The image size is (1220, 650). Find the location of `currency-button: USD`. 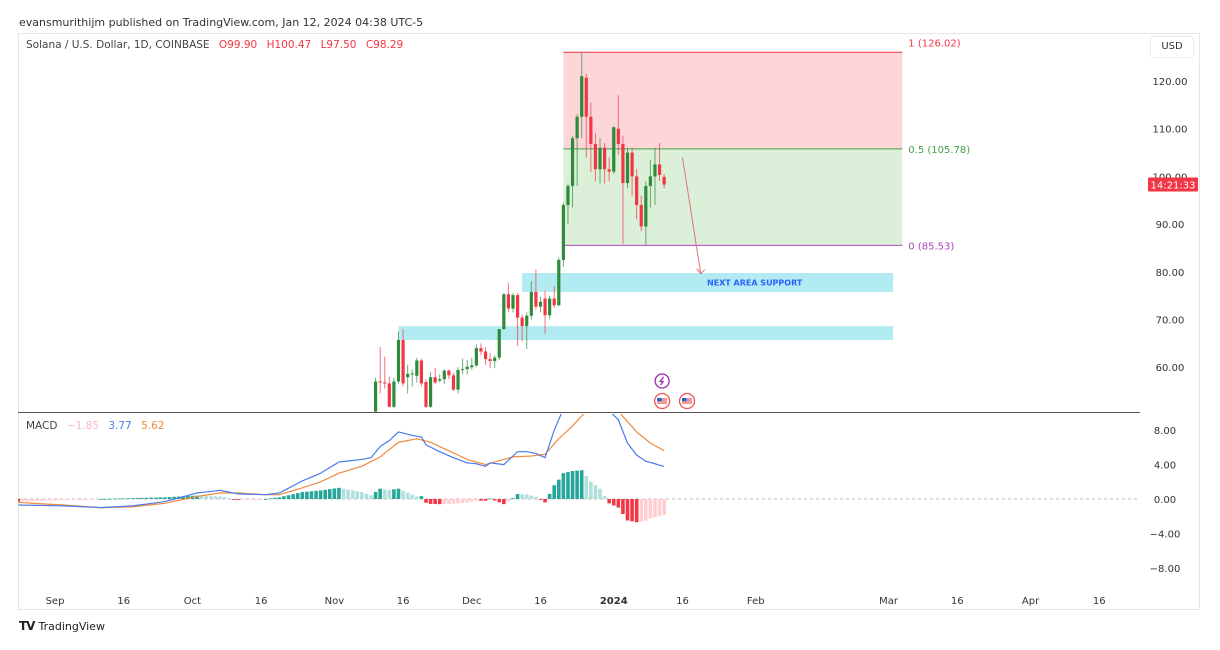

currency-button: USD is located at coordinates (1172, 47).